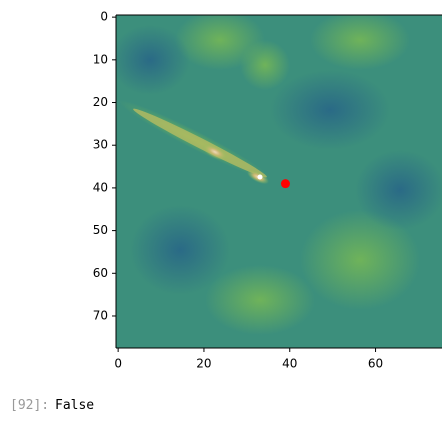  What do you see at coordinates (75, 405) in the screenshot?
I see `output-text: False` at bounding box center [75, 405].